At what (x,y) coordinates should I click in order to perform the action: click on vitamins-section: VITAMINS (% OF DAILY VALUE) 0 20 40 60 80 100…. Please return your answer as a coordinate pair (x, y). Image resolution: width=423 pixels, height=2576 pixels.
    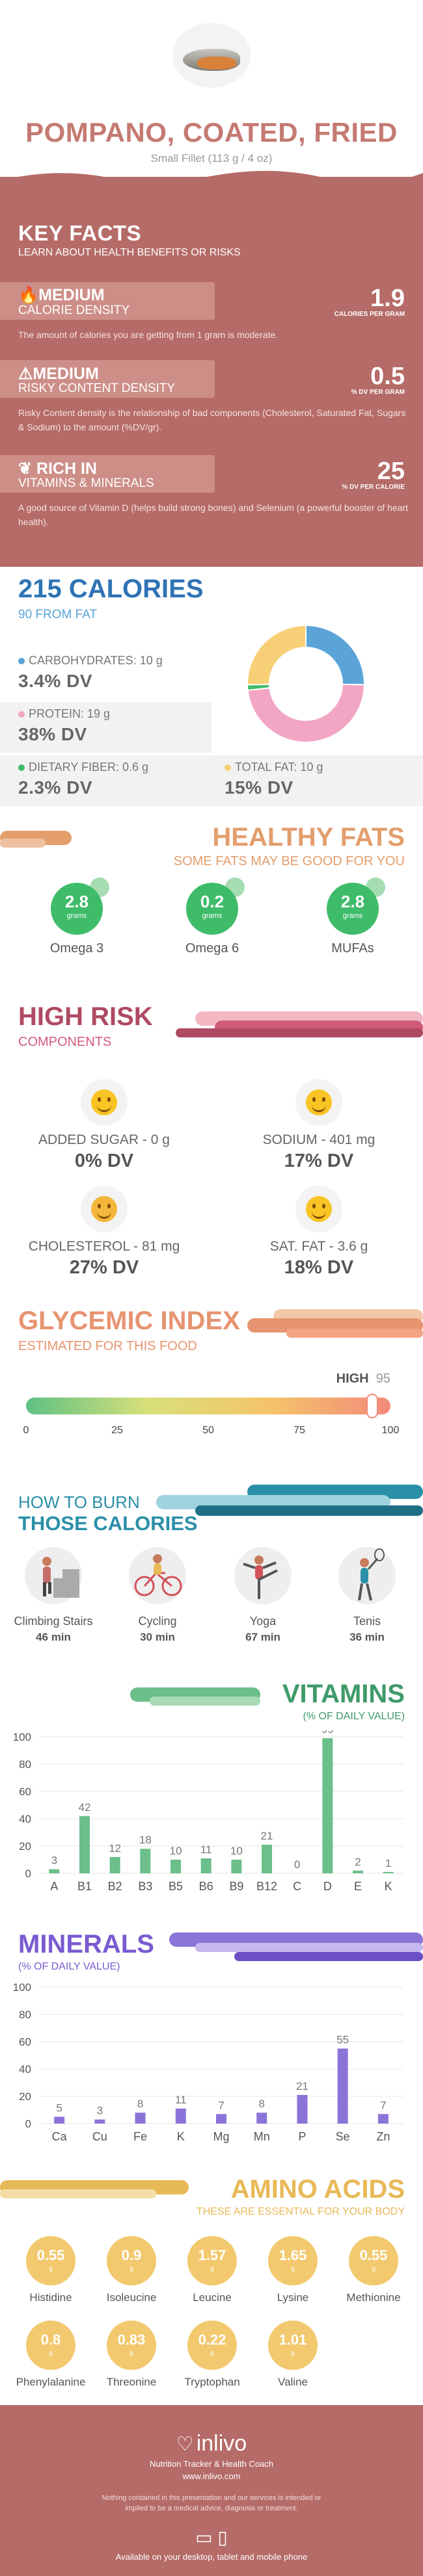
    Looking at the image, I should click on (211, 1794).